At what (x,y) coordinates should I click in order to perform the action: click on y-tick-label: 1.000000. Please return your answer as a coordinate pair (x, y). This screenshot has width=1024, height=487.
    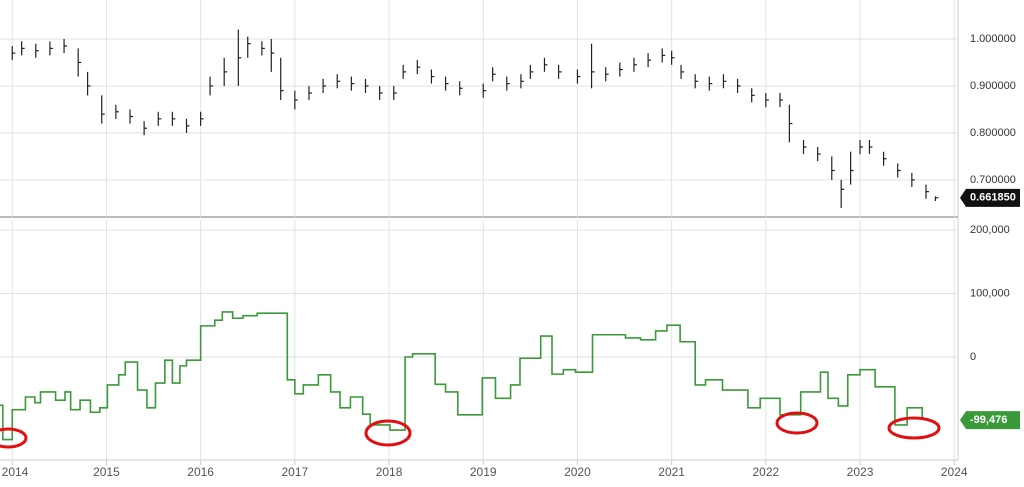
    Looking at the image, I should click on (993, 39).